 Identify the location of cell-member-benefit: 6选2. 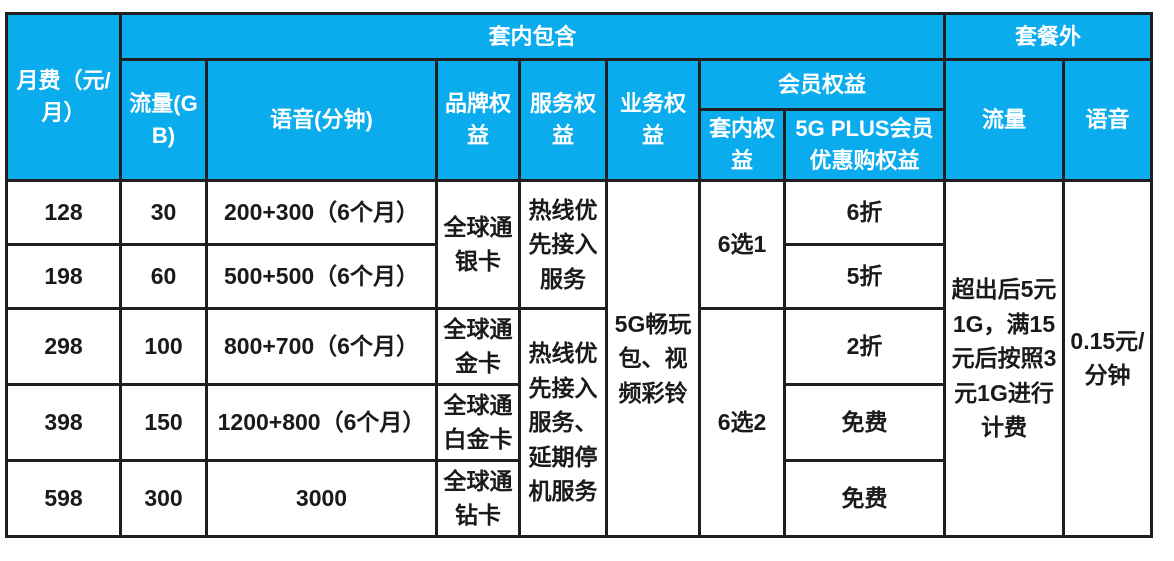
(742, 422).